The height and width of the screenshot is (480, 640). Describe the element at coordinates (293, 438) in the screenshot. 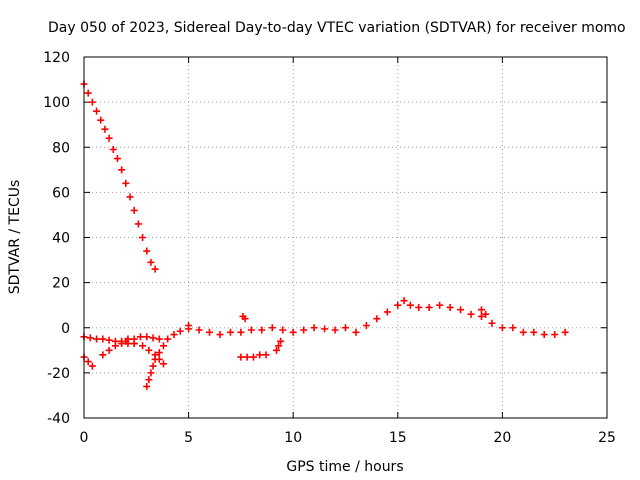

I see `x-tick-label: 10` at that location.